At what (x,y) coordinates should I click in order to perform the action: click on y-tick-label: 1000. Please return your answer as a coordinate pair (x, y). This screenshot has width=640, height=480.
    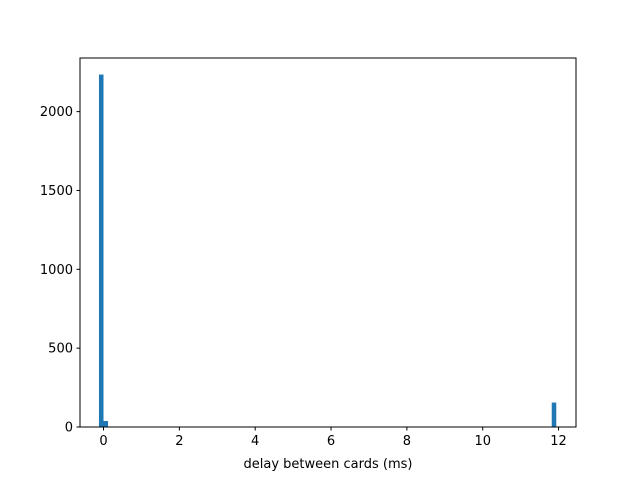
    Looking at the image, I should click on (56, 270).